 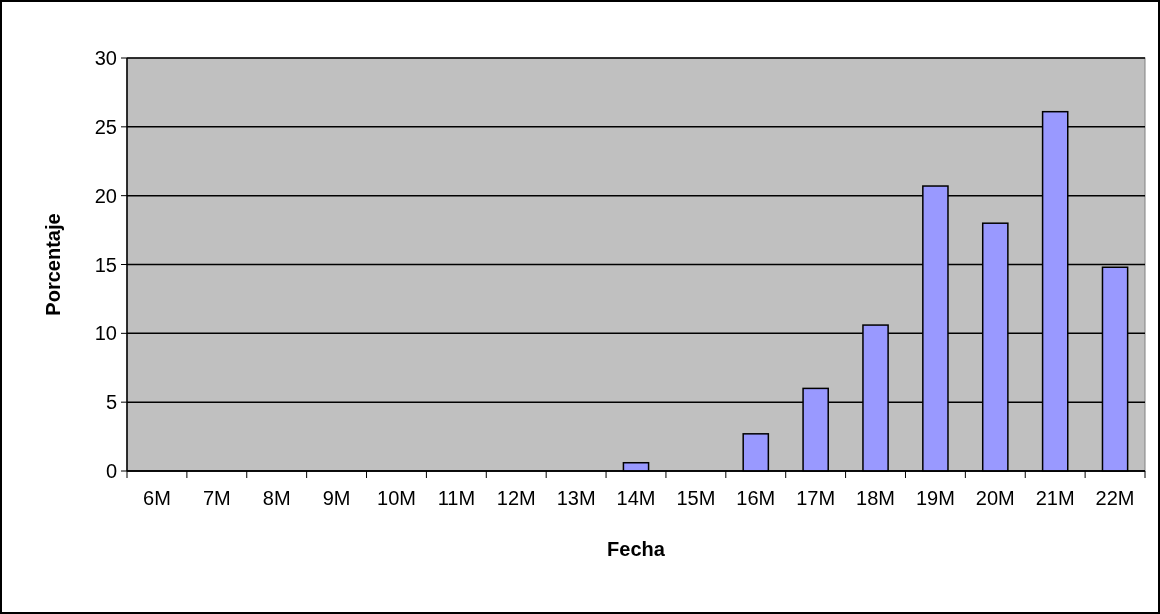 What do you see at coordinates (636, 549) in the screenshot?
I see `x-axis-title: Fecha` at bounding box center [636, 549].